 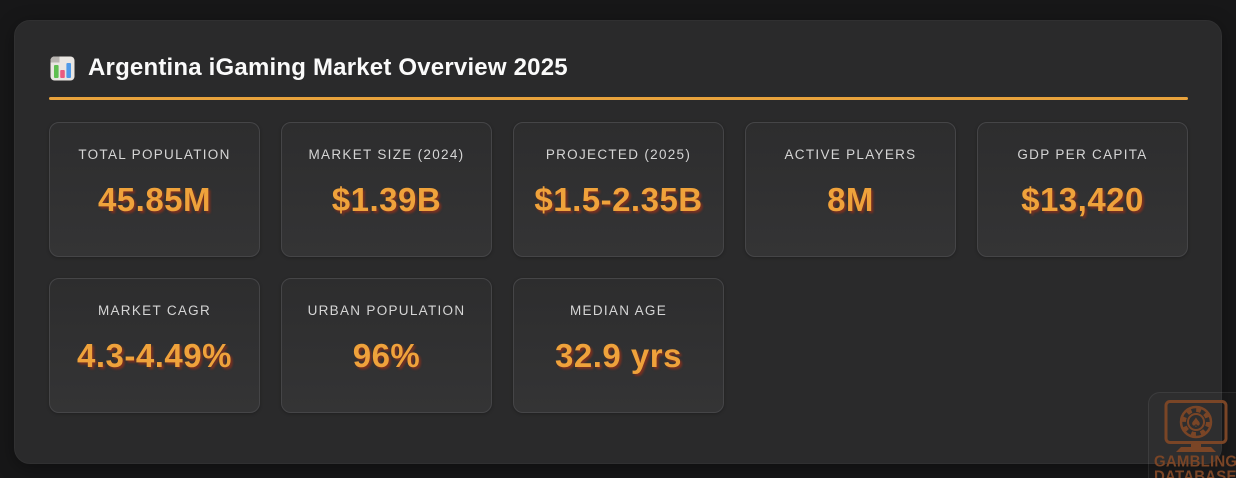 I want to click on stat-label: MARKET CAGR, so click(x=154, y=310).